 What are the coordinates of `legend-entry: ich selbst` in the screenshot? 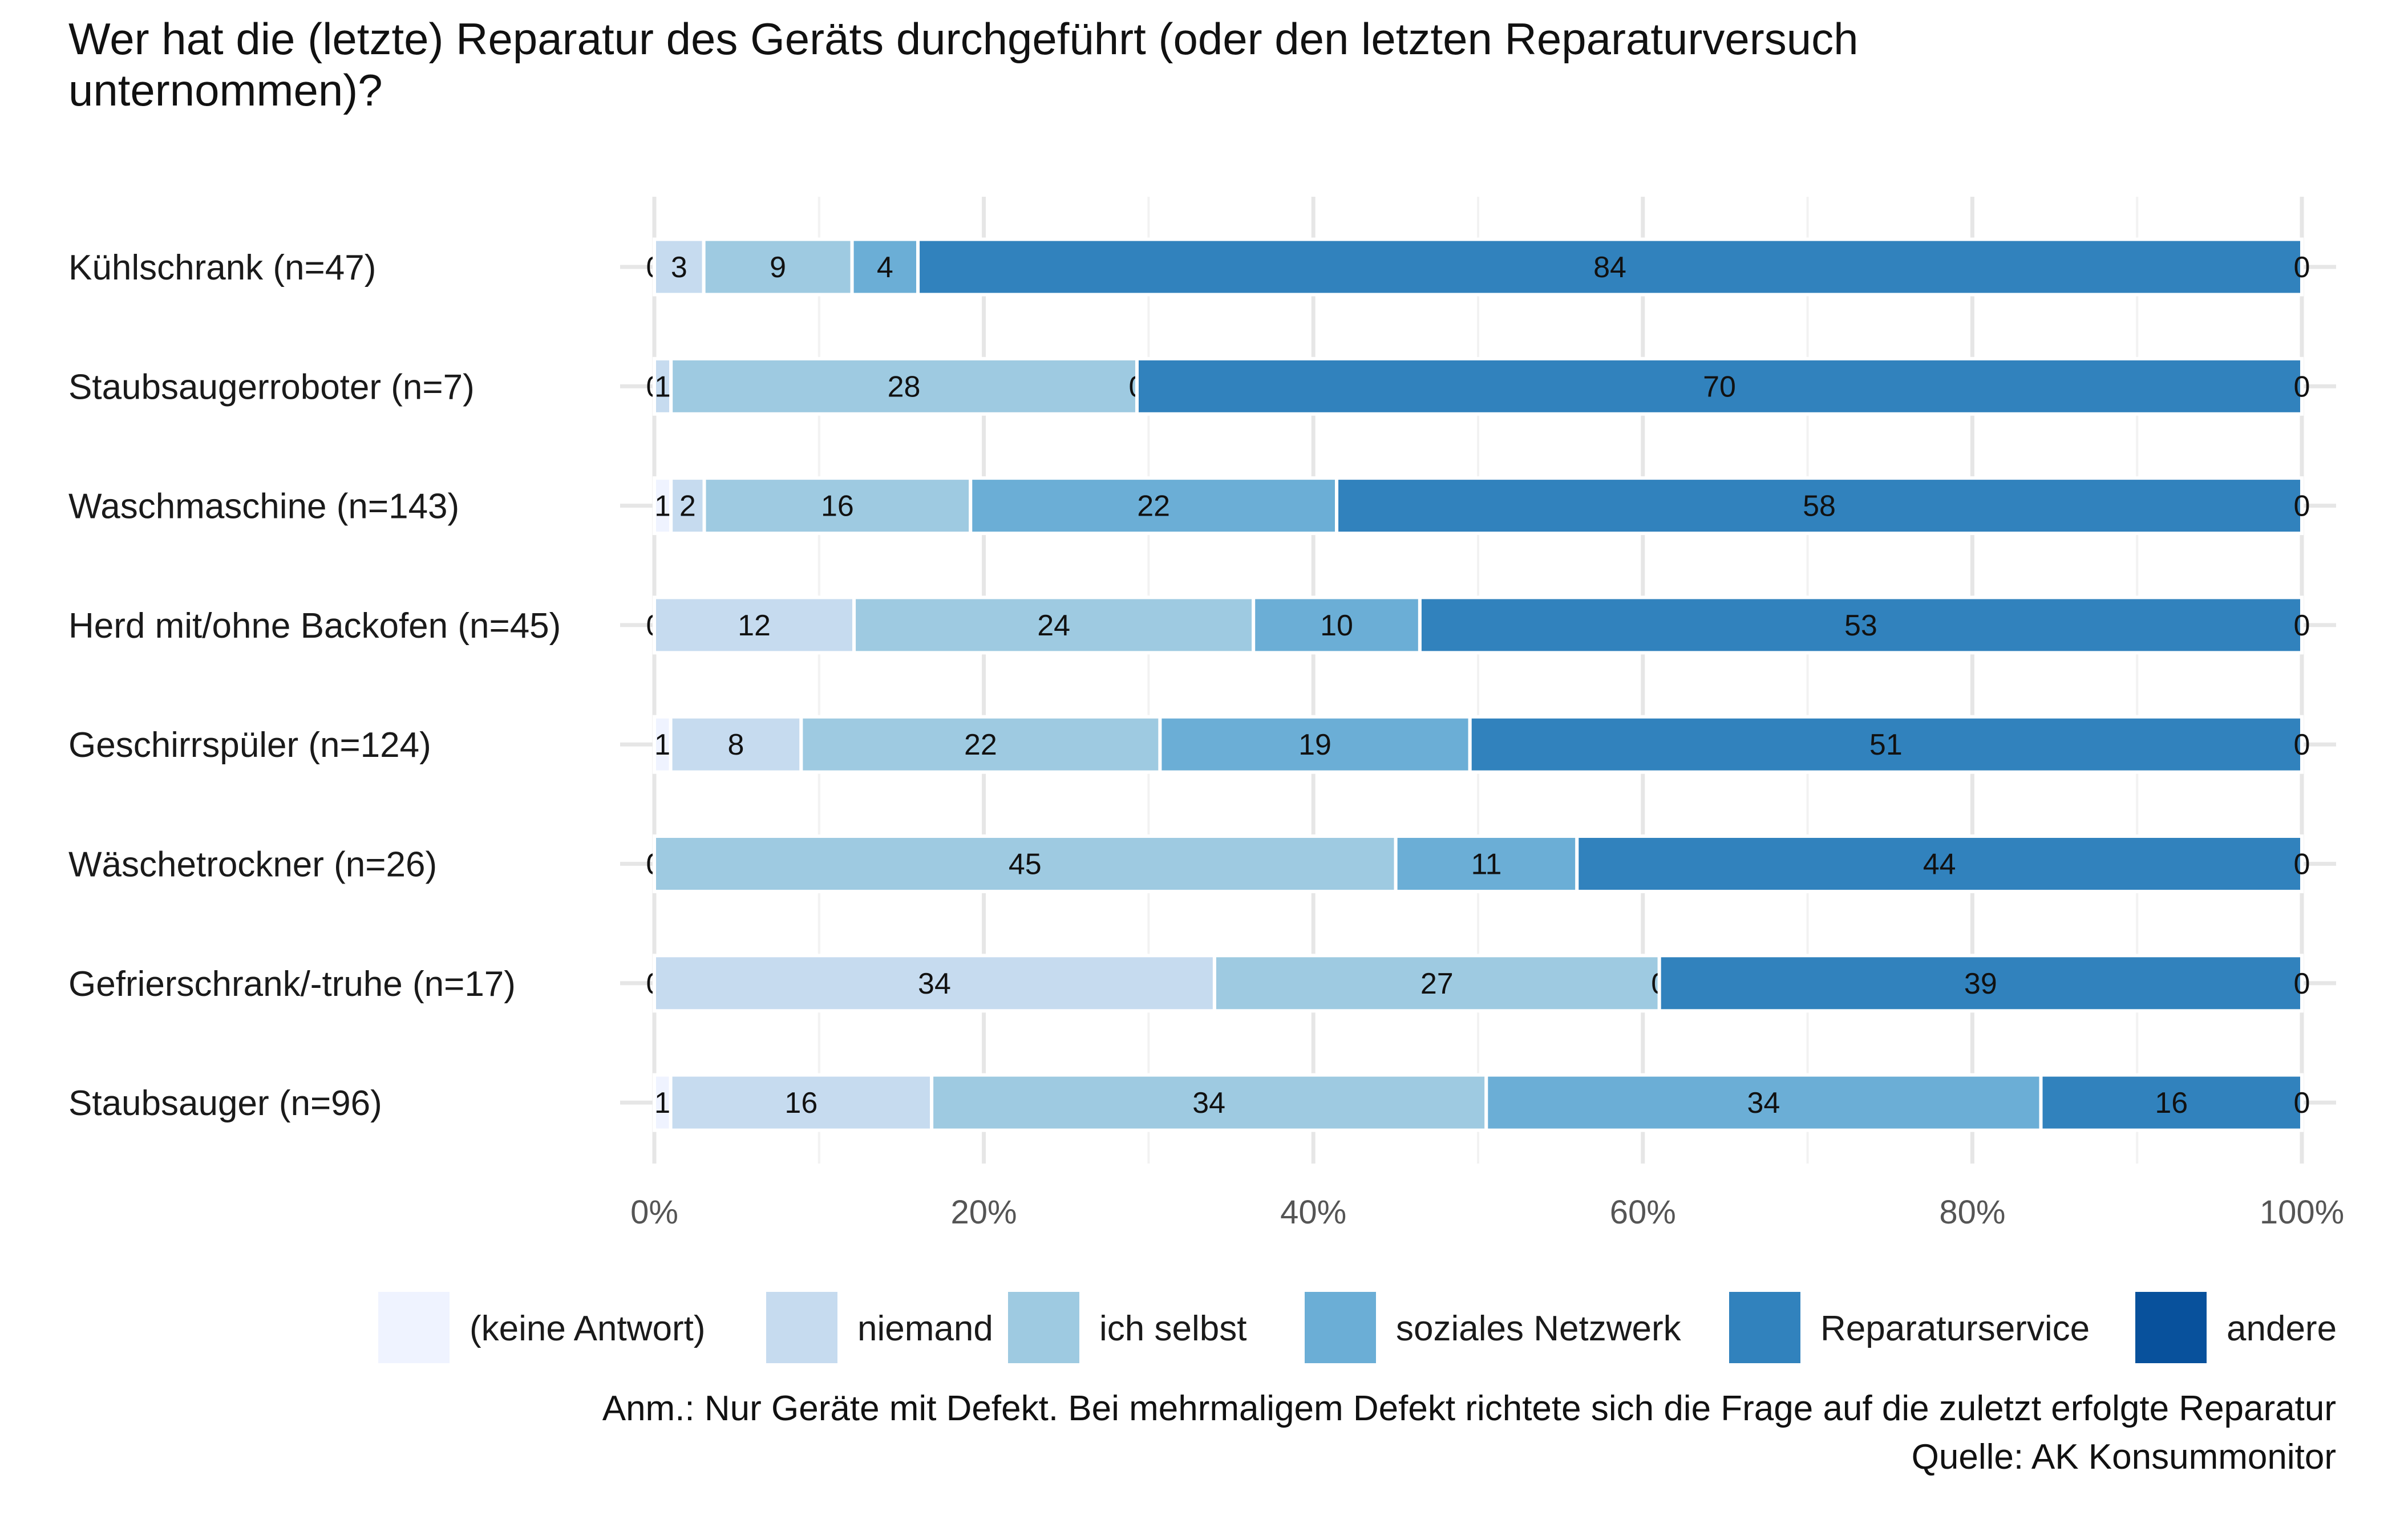 It's located at (1172, 1329).